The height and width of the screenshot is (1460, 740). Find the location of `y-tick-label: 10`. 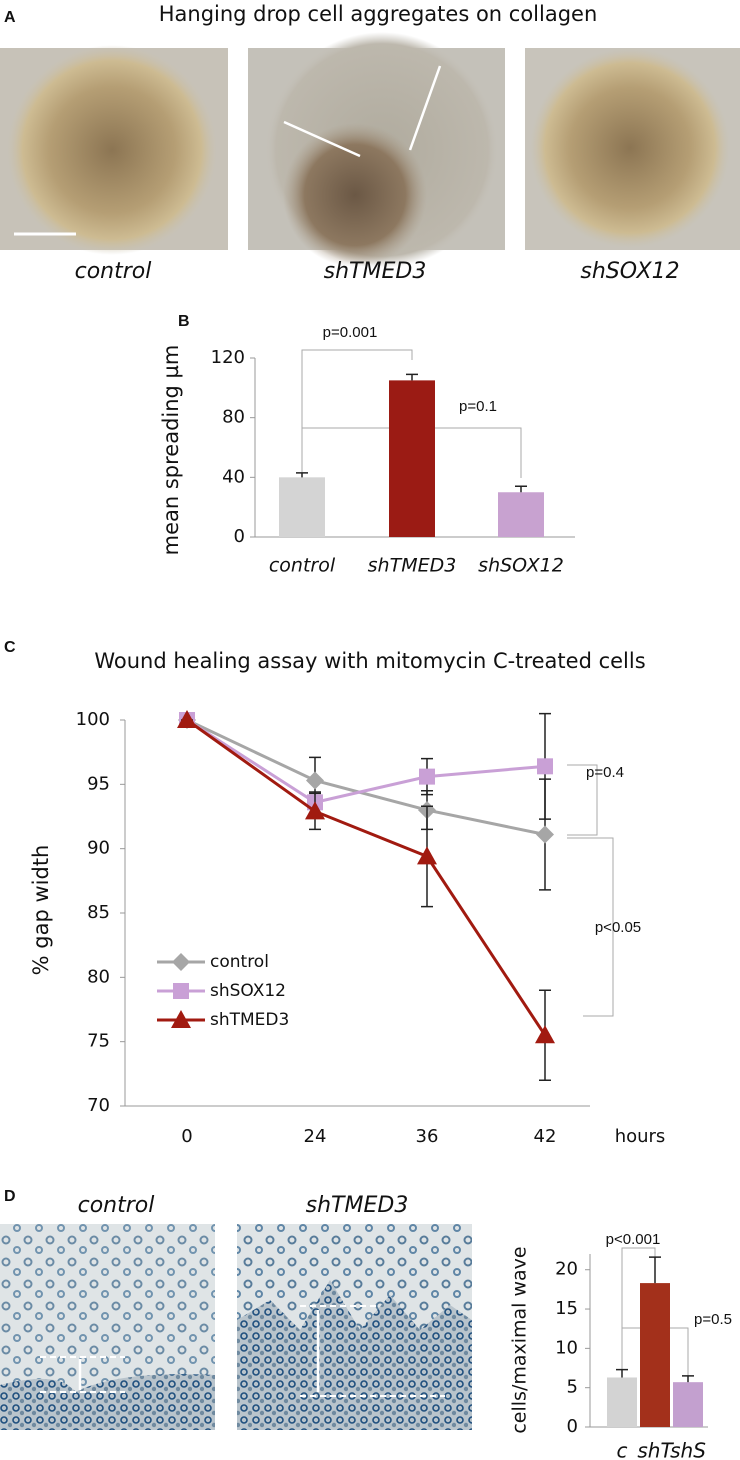

y-tick-label: 10 is located at coordinates (566, 1347).